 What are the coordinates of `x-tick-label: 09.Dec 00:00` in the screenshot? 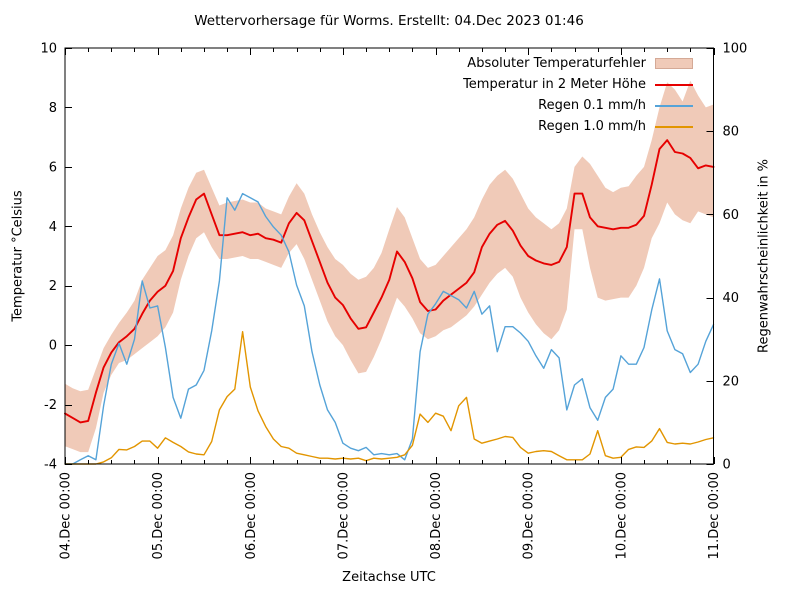 It's located at (529, 515).